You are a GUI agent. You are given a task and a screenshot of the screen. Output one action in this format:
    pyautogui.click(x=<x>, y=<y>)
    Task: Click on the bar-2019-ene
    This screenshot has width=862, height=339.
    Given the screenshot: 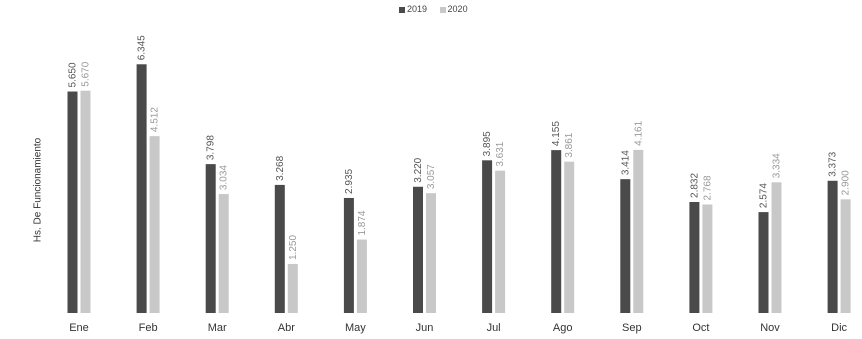 What is the action you would take?
    pyautogui.click(x=72, y=202)
    